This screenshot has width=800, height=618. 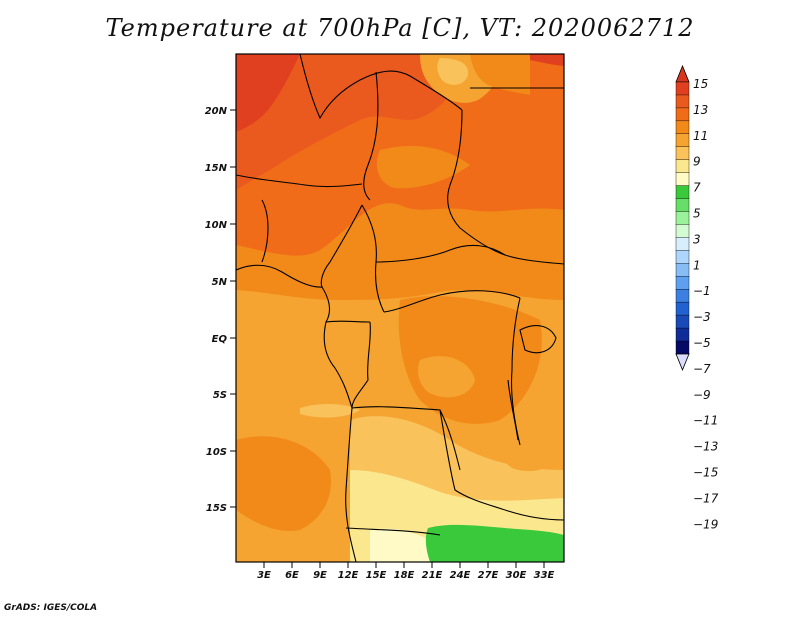 What do you see at coordinates (376, 575) in the screenshot?
I see `lon-tick-label: 15E` at bounding box center [376, 575].